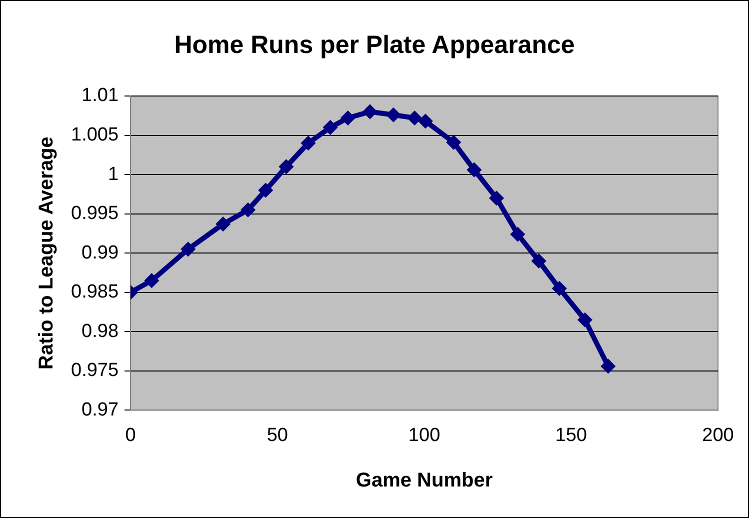  I want to click on y-tick-label: 1, so click(113, 174).